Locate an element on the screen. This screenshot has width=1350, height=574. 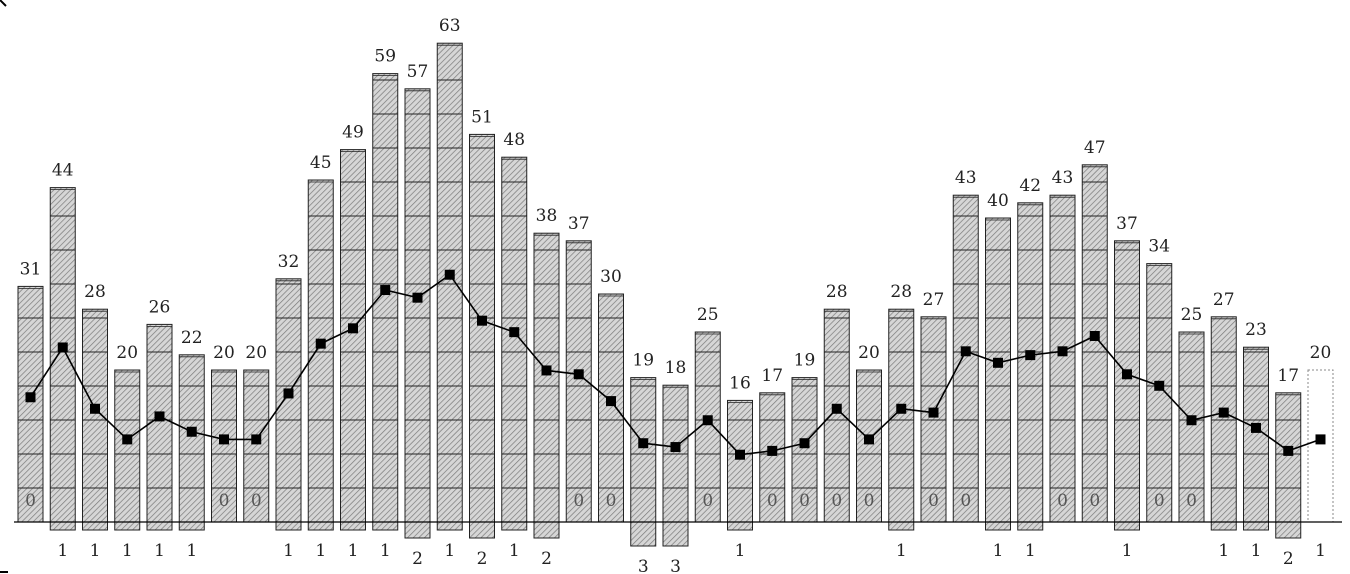
bar-value-label: 16 is located at coordinates (740, 383).